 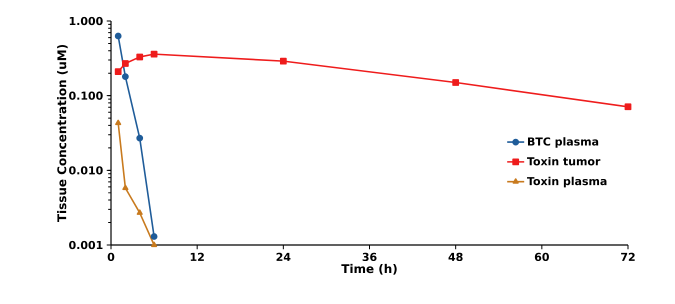 What do you see at coordinates (62, 133) in the screenshot?
I see `y-axis-title: Tissue Concentration (uM)` at bounding box center [62, 133].